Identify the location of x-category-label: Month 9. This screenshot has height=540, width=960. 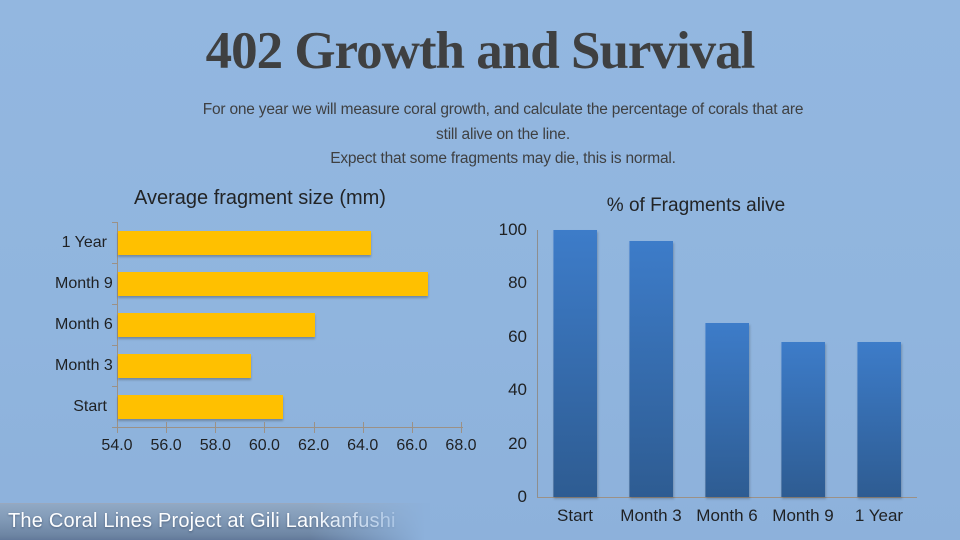
(803, 515).